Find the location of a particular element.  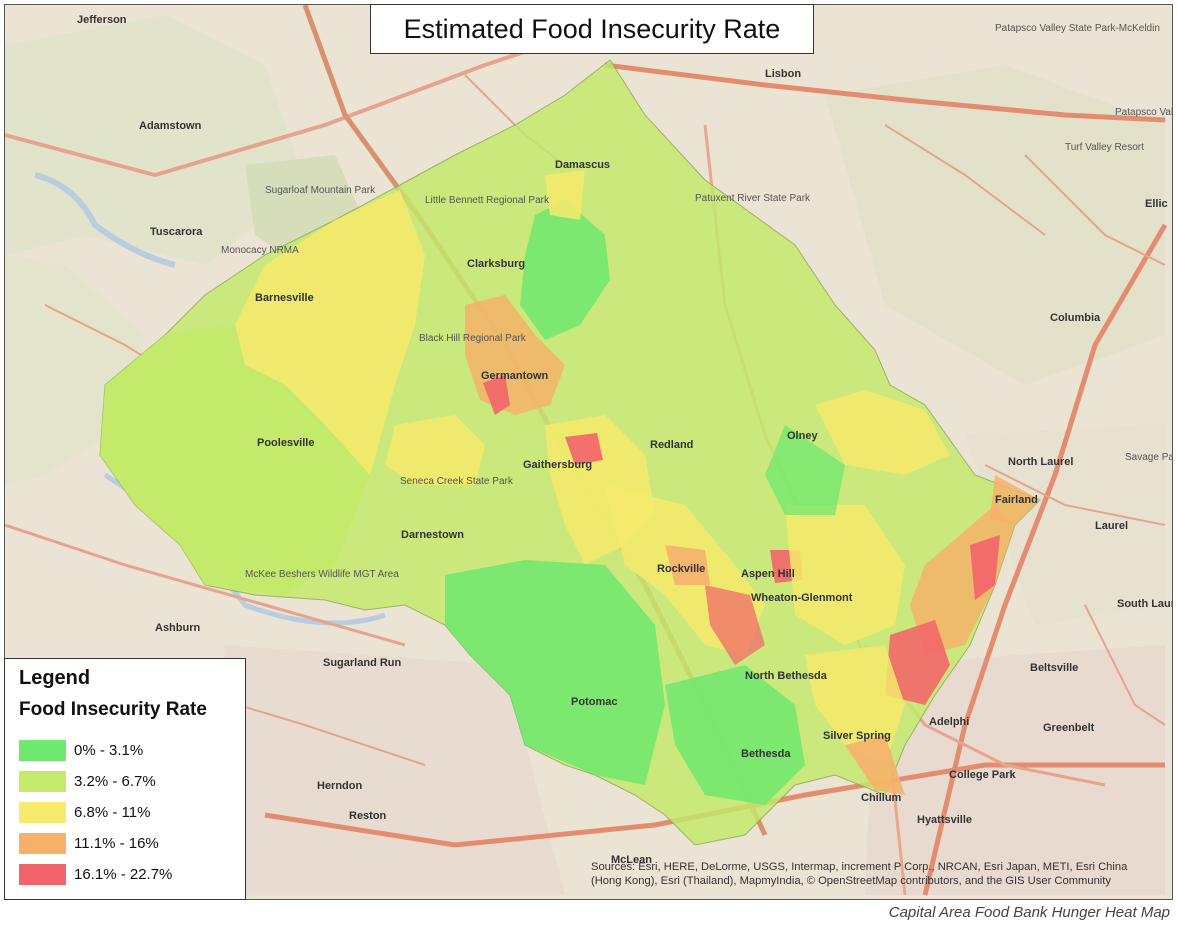

place-label-ashburn: Ashburn is located at coordinates (178, 628).